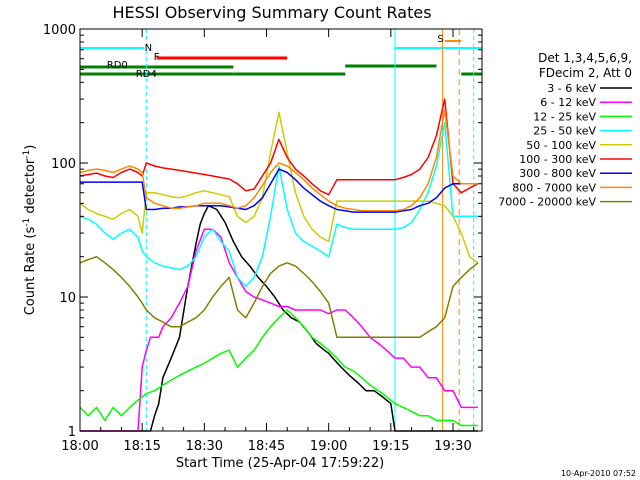 The width and height of the screenshot is (640, 480). Describe the element at coordinates (79, 446) in the screenshot. I see `x-tick-label-18-00: 18:00` at that location.